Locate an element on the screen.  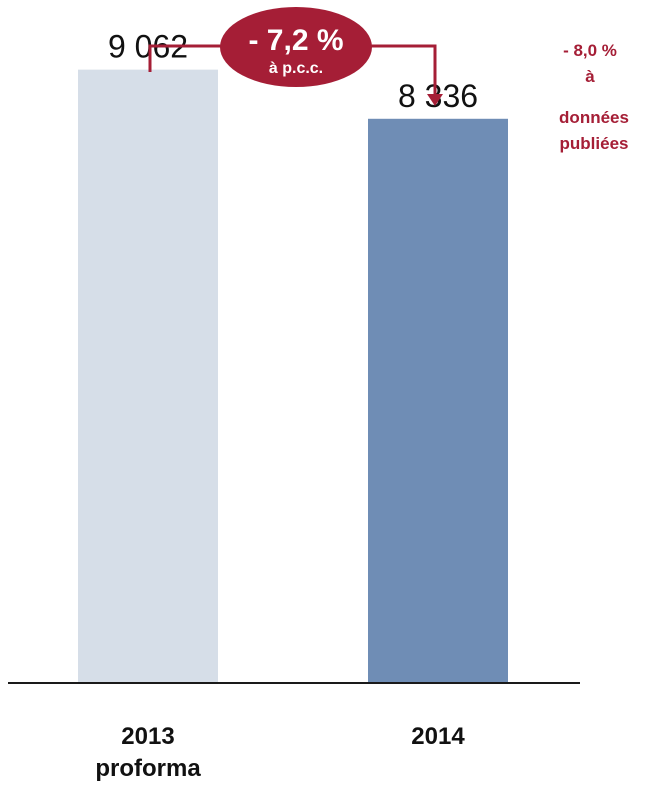
change-badge is located at coordinates (296, 47).